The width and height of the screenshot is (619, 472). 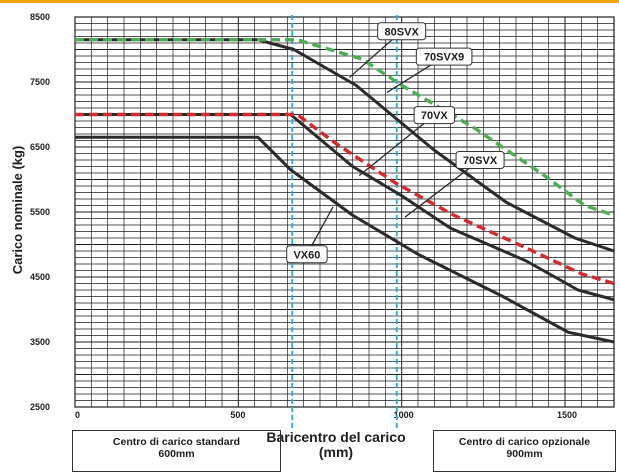 What do you see at coordinates (309, 1) in the screenshot?
I see `top-accent-strip` at bounding box center [309, 1].